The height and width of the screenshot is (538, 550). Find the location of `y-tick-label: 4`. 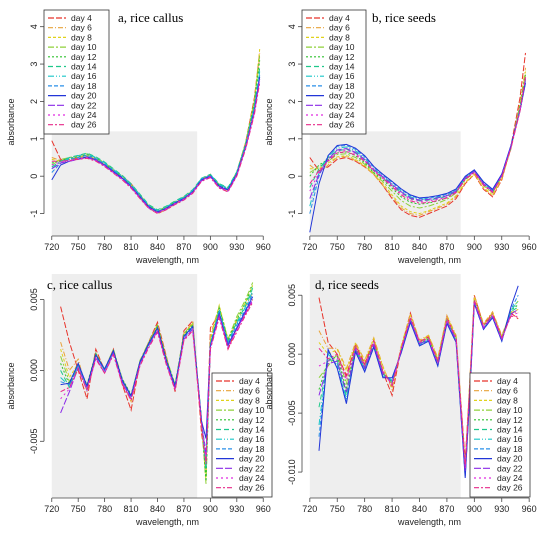

y-tick-label: 4 is located at coordinates (34, 26).